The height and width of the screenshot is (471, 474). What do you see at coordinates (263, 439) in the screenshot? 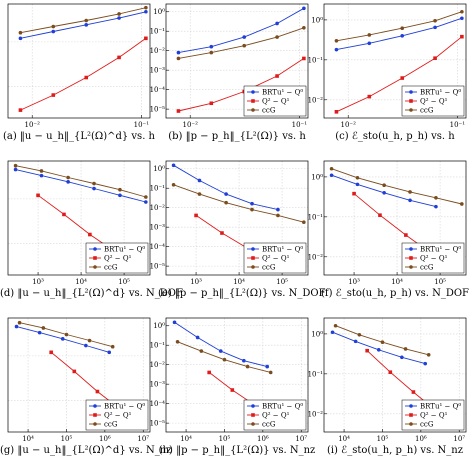
I see `x-tick-label: 10⁶` at bounding box center [263, 439].